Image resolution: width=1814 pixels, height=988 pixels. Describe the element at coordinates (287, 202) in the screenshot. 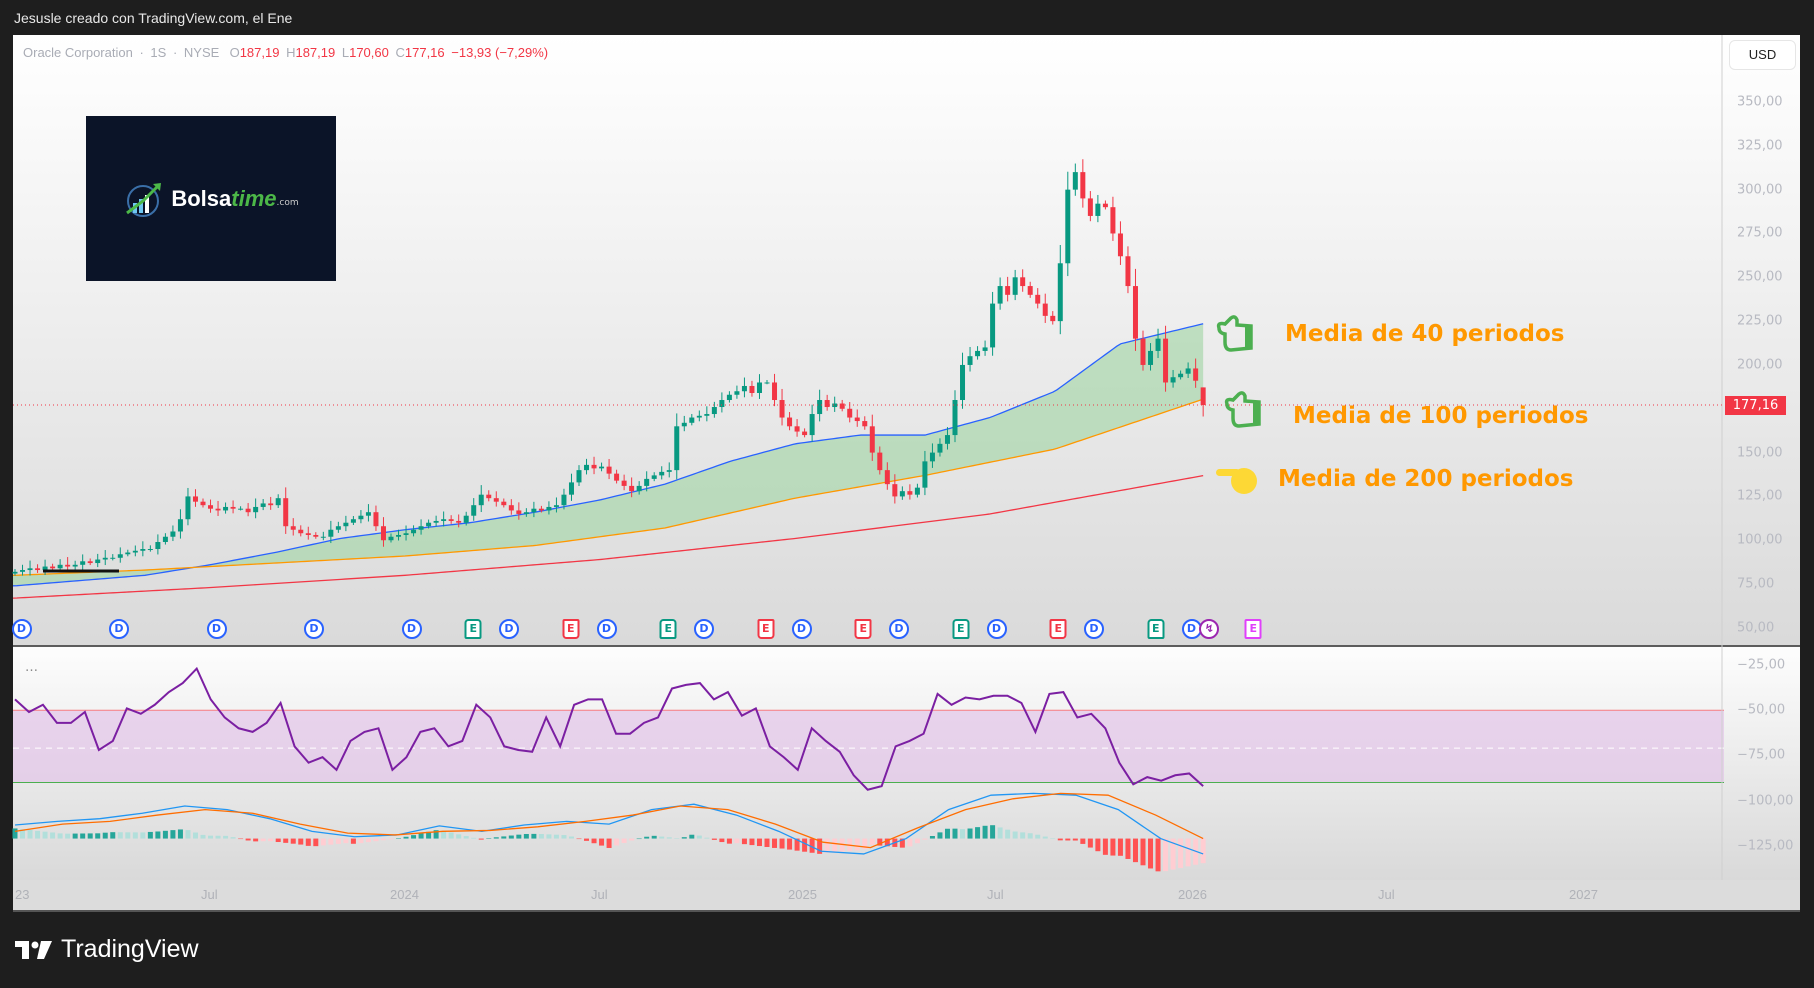

I see `logo-suffix: .com` at that location.